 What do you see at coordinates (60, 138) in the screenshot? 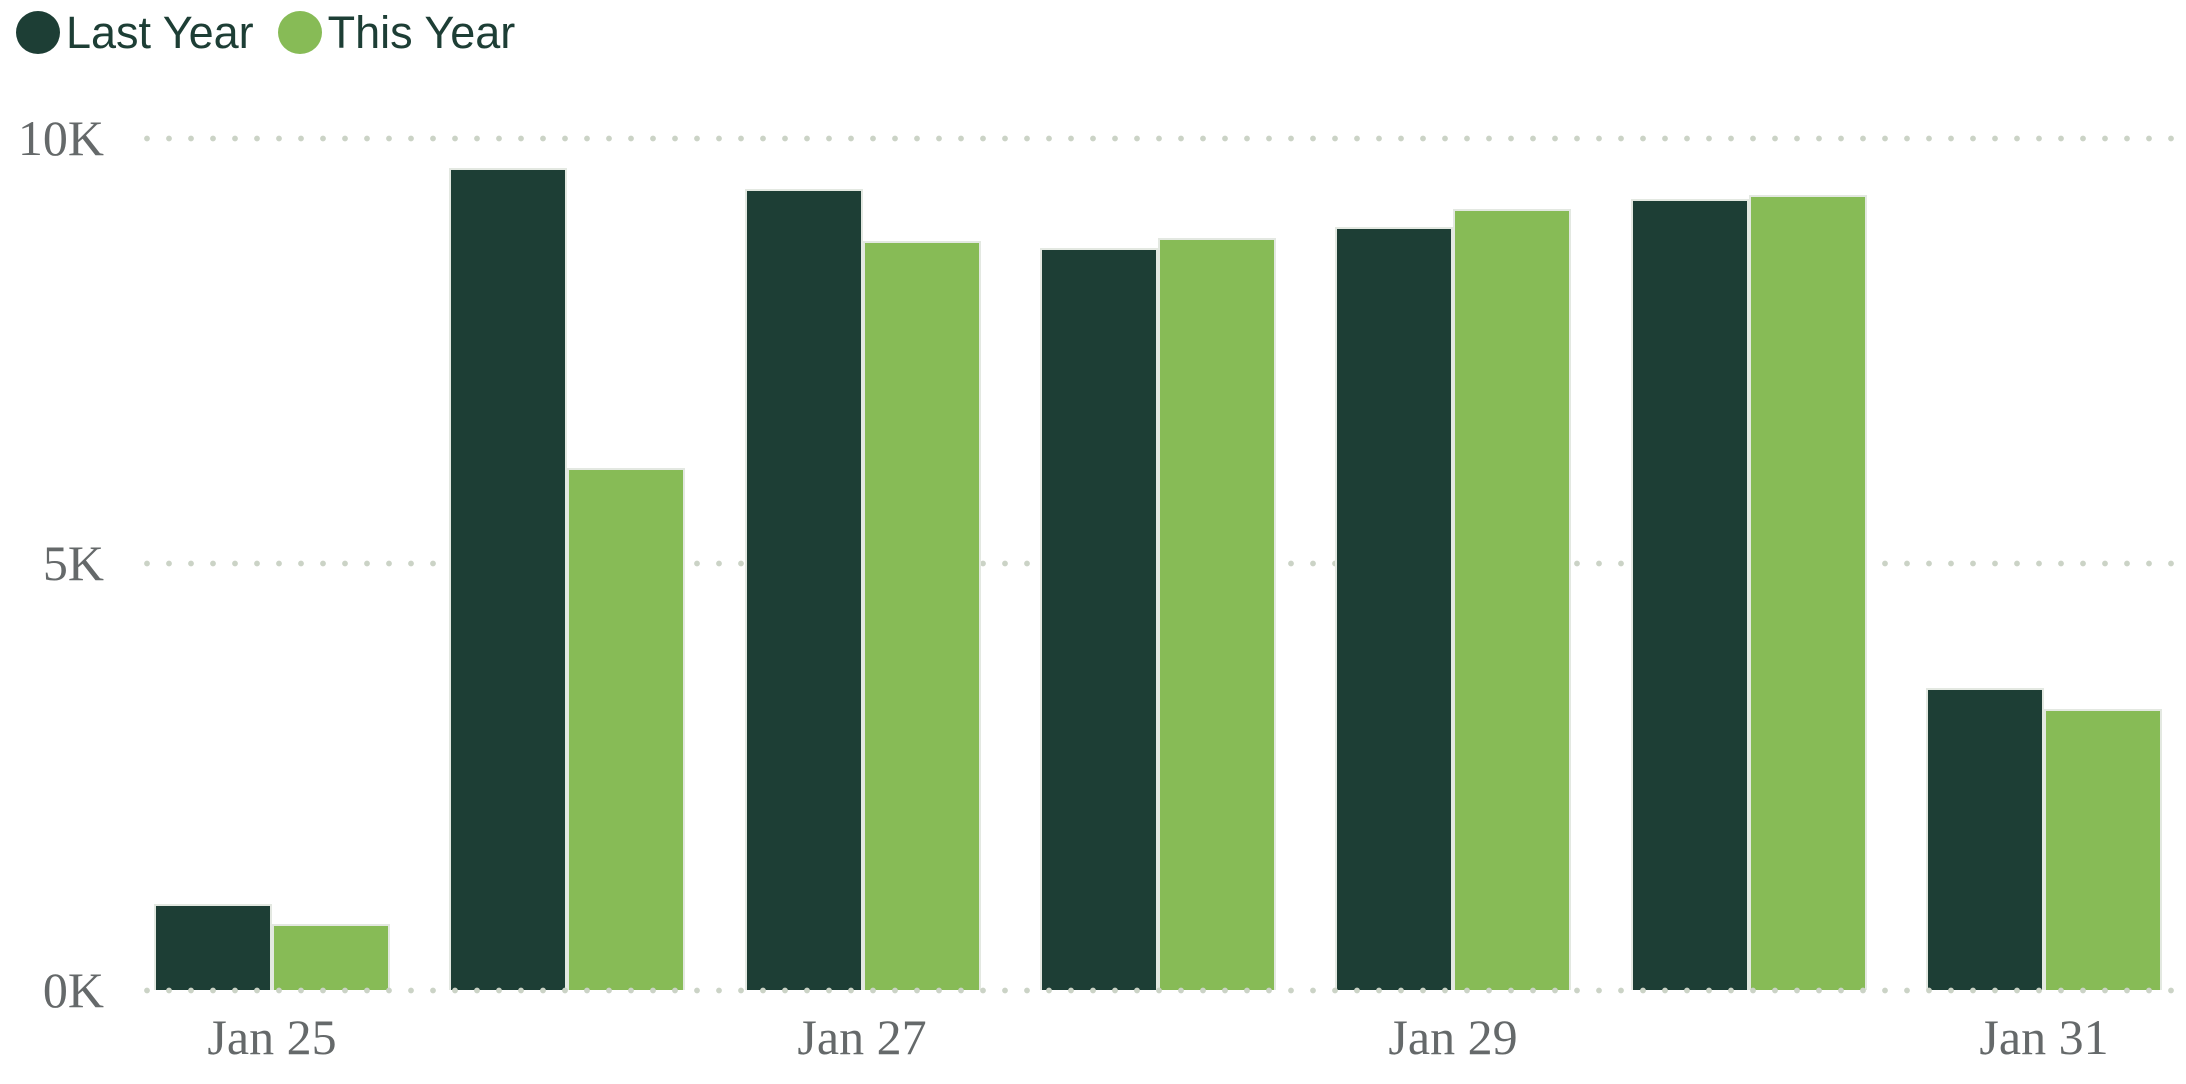
I see `y-tick-10k: 10K` at bounding box center [60, 138].